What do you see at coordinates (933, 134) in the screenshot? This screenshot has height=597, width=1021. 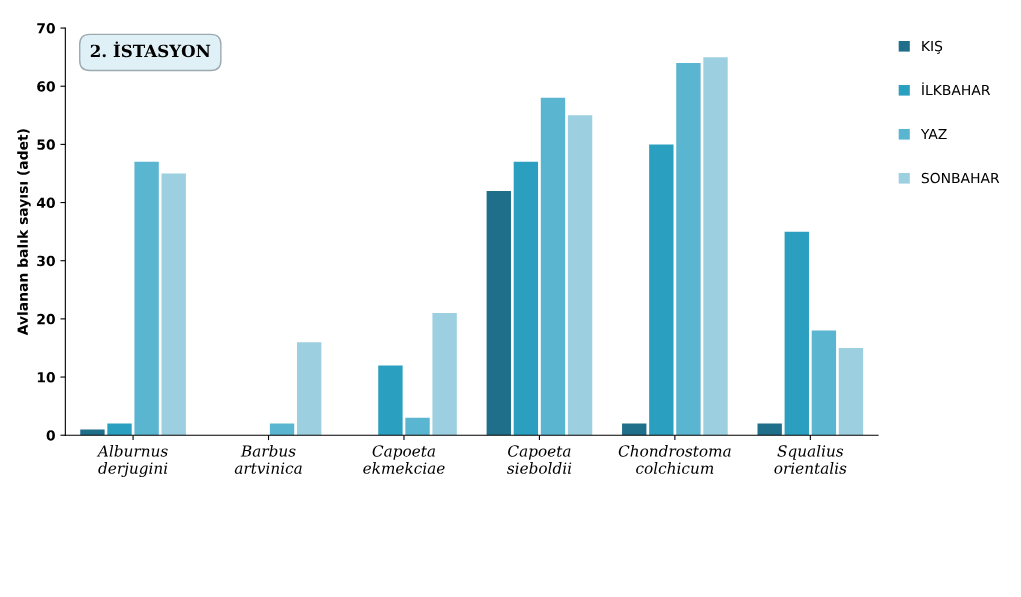 I see `legend-label: YAZ` at bounding box center [933, 134].